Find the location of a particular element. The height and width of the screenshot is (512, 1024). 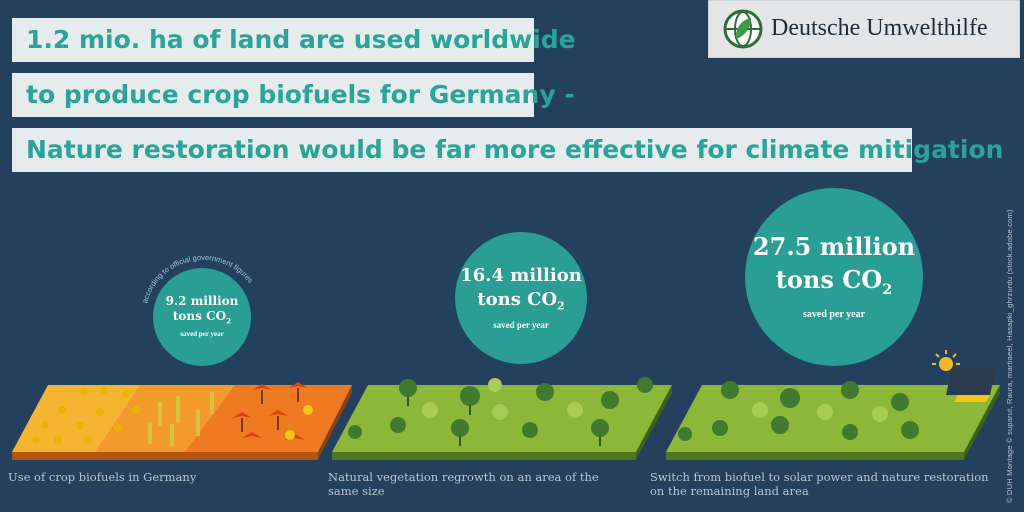

caption-biofuel: Use of crop biofuels in Germany is located at coordinates (102, 477).